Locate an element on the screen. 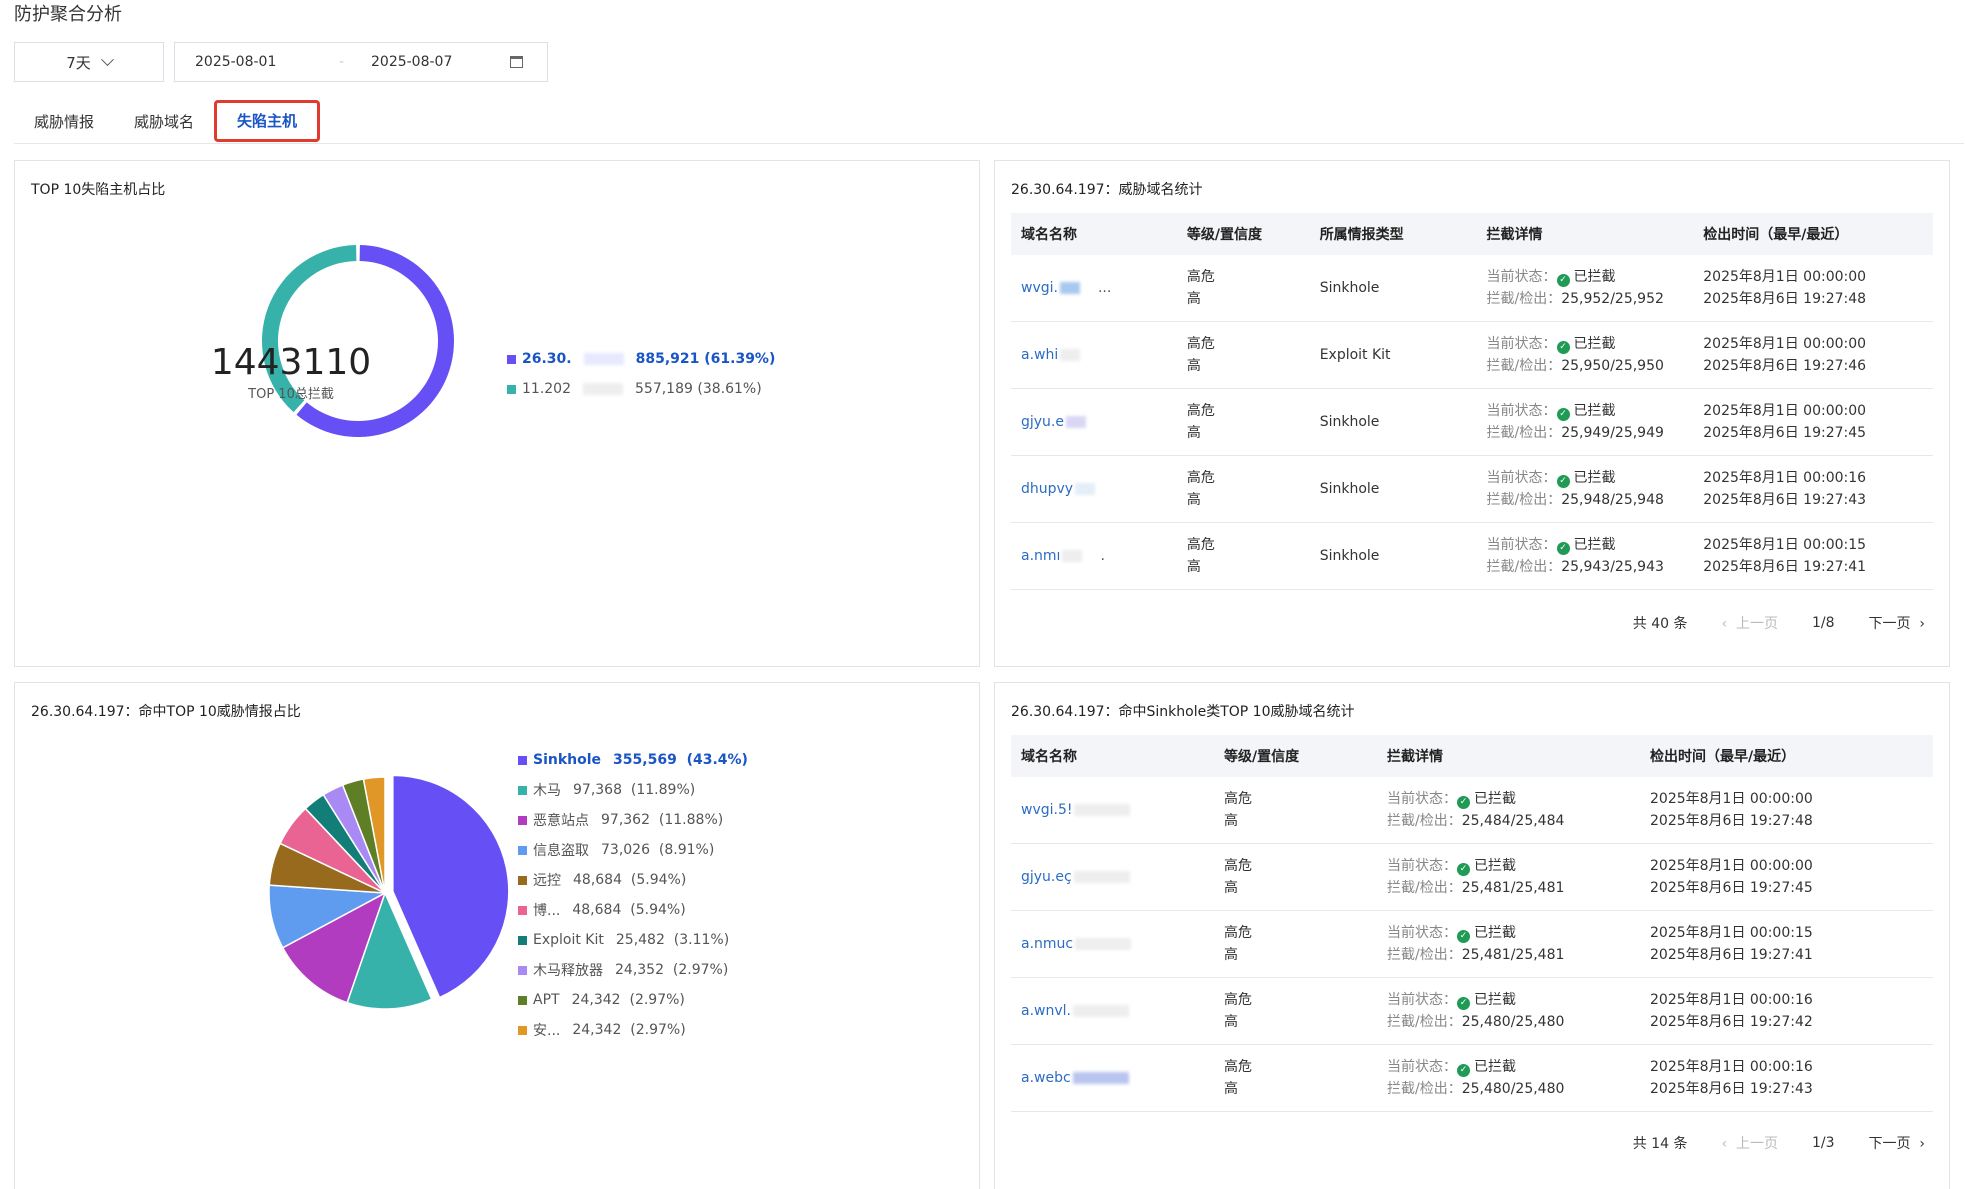 This screenshot has height=1189, width=1965. domain-link: a.nmı is located at coordinates (1041, 556).